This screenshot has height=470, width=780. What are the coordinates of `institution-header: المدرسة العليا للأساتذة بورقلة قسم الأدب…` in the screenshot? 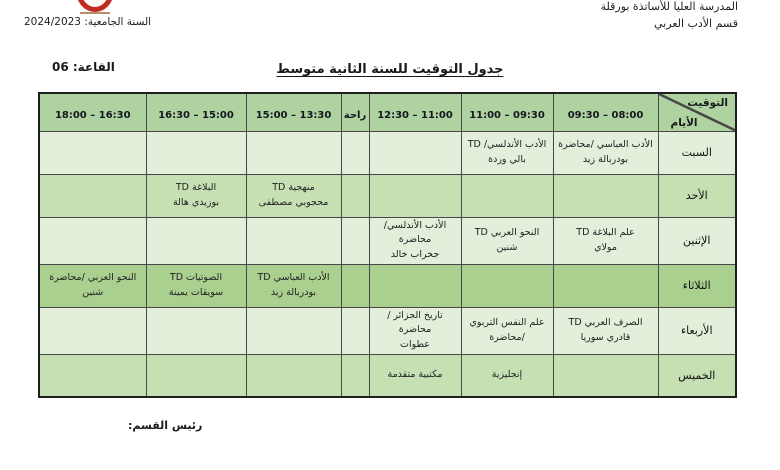 It's located at (669, 16).